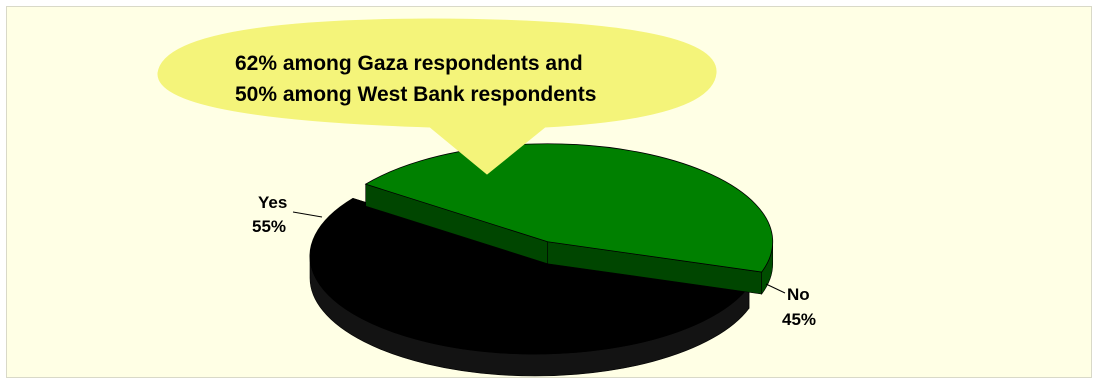  What do you see at coordinates (798, 294) in the screenshot?
I see `slice-label-no: No` at bounding box center [798, 294].